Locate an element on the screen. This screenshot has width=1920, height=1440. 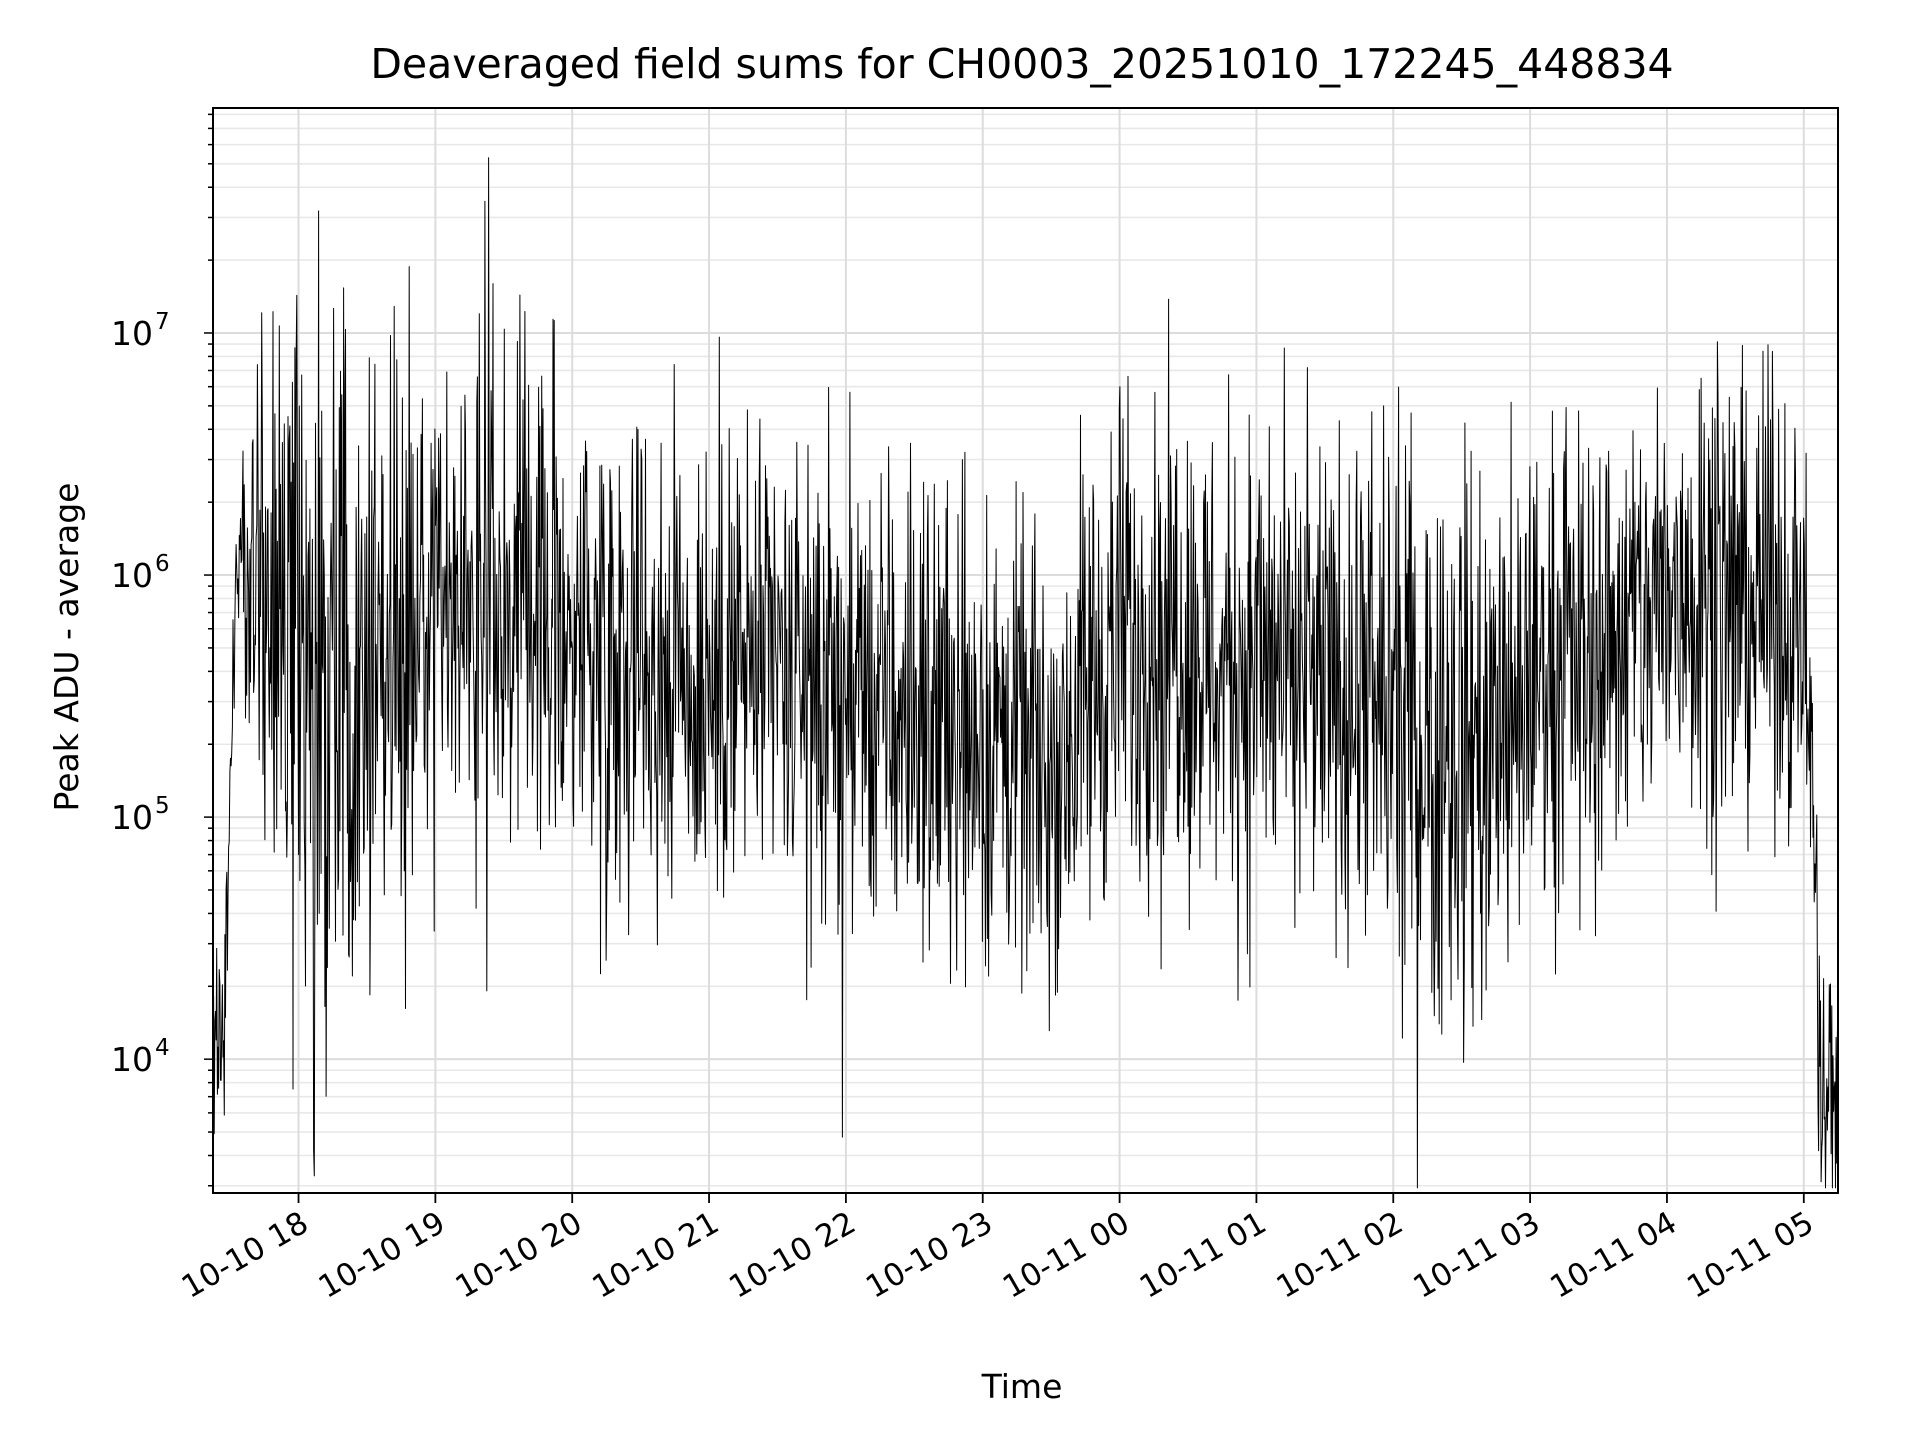
y-tick-exponent: 4 is located at coordinates (162, 1048).